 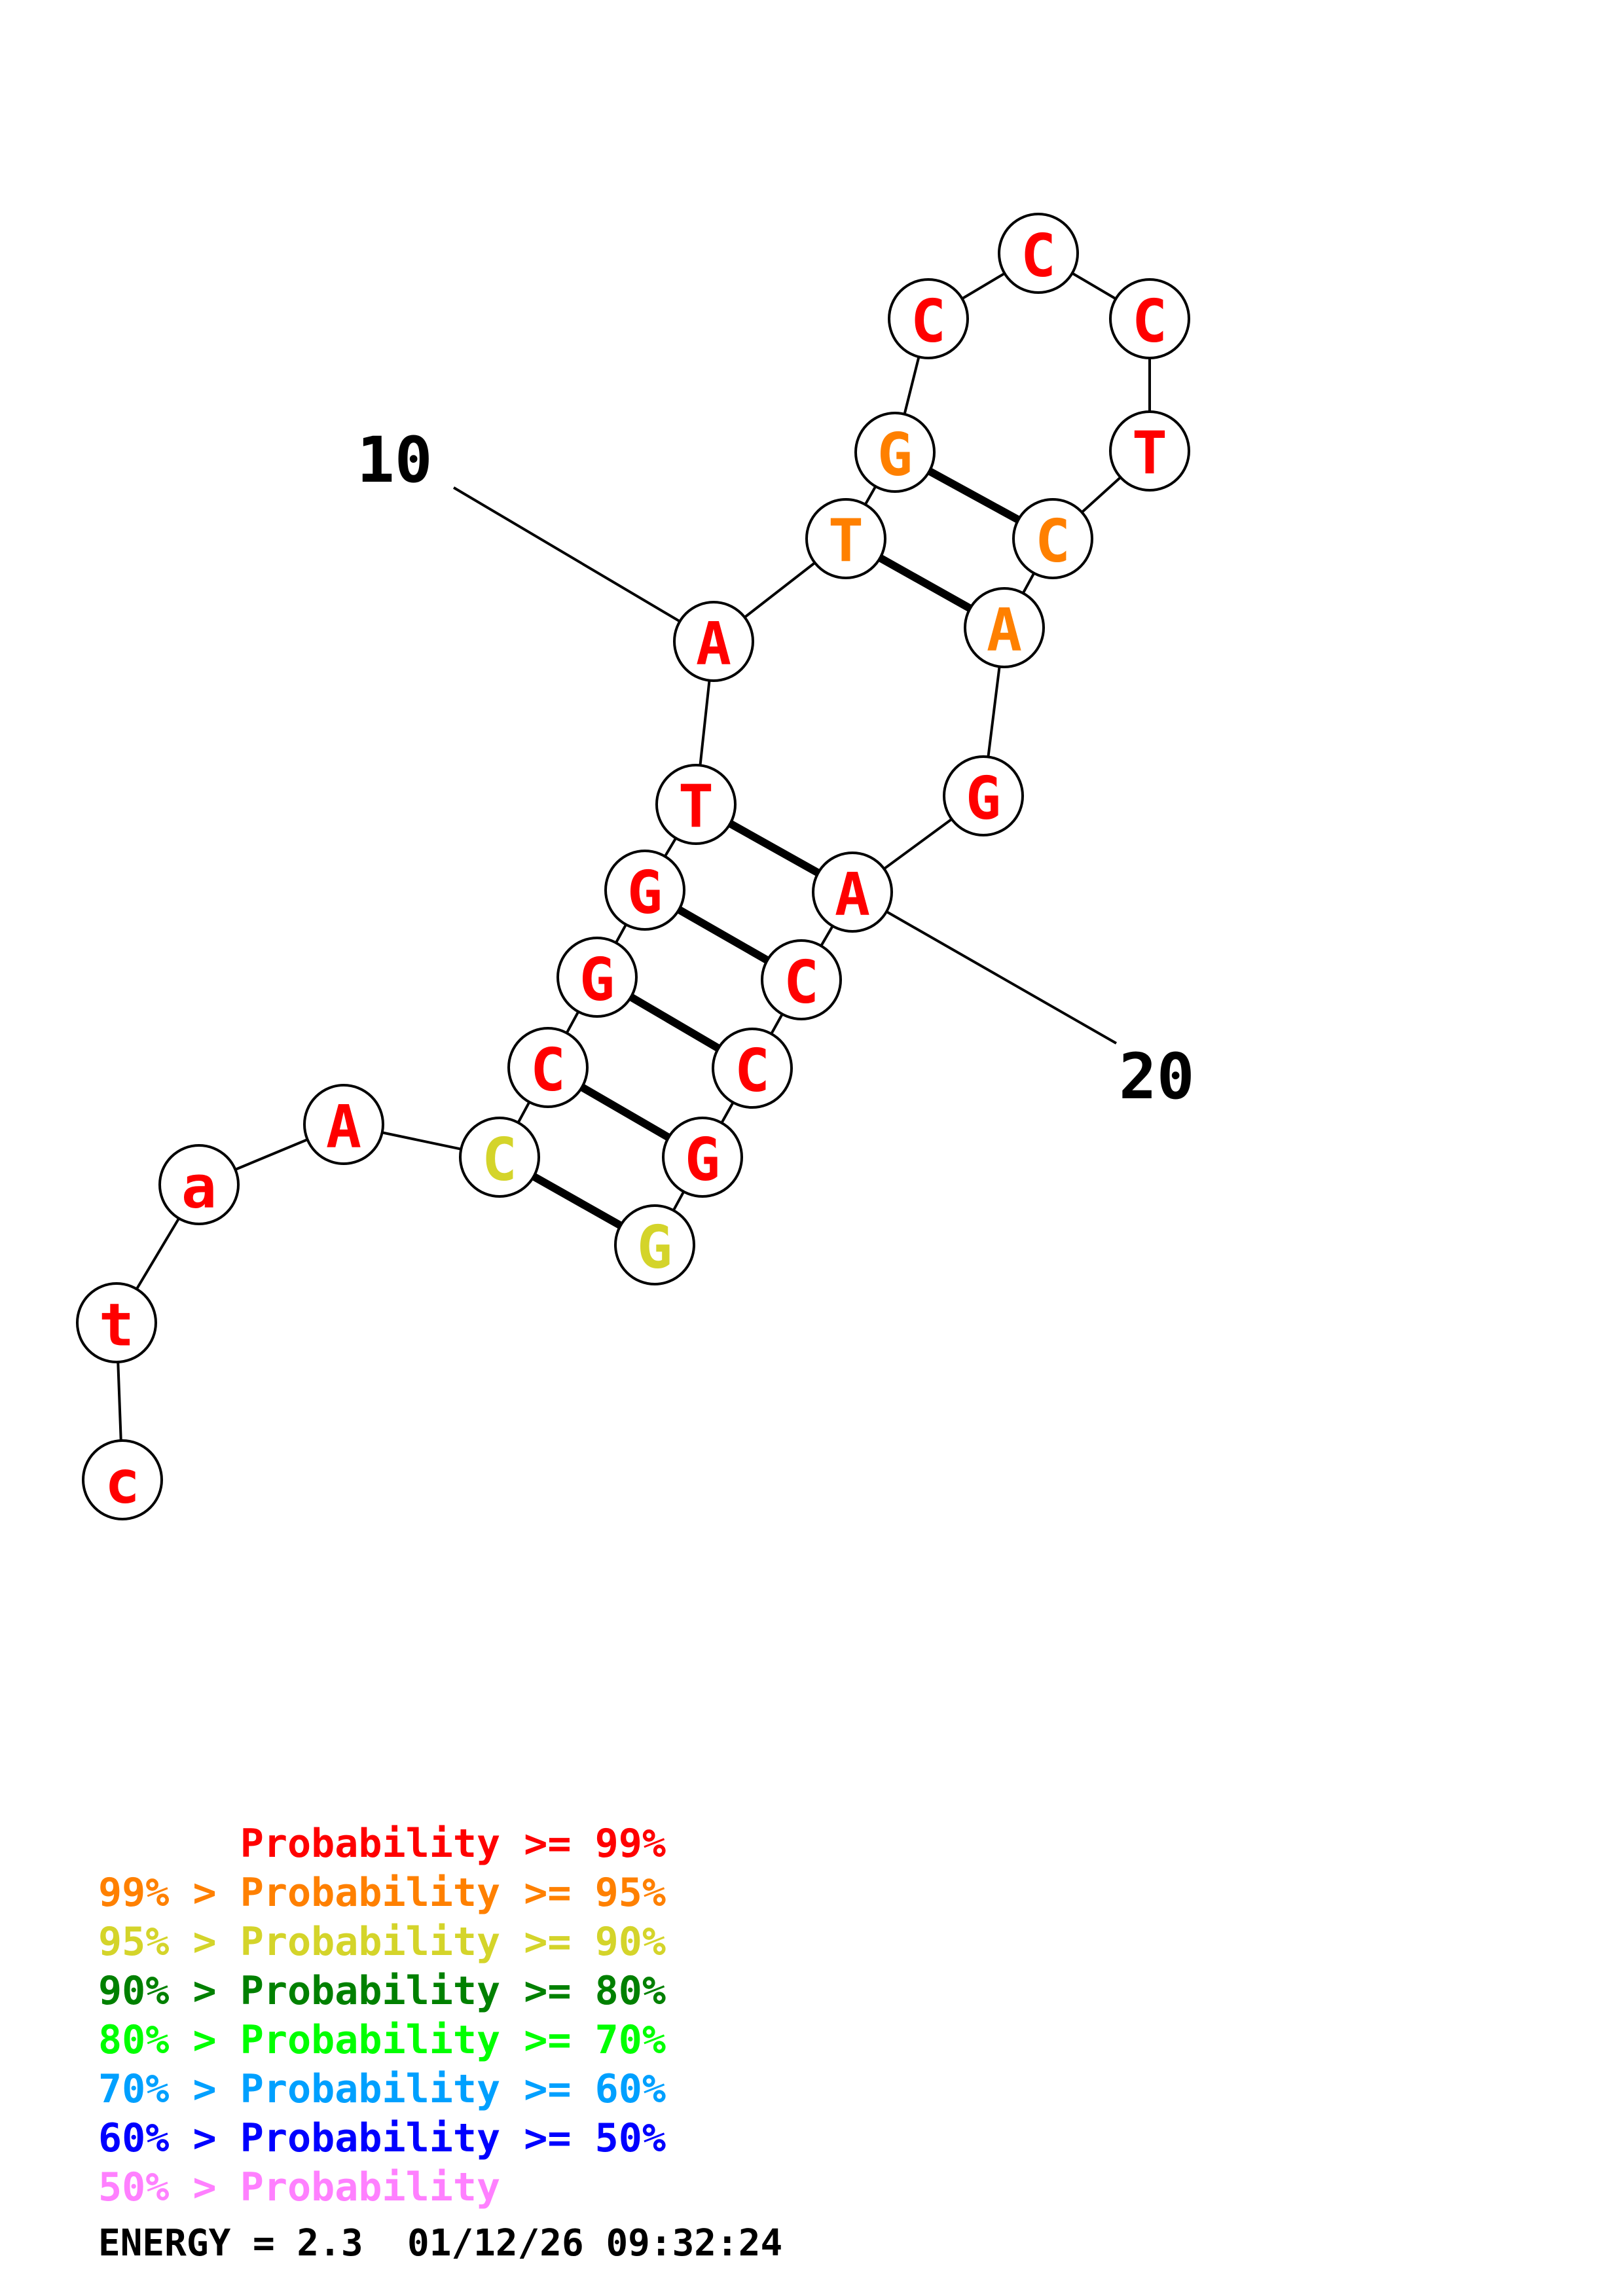 I want to click on legend-row: Probability >= 99%, so click(x=382, y=1844).